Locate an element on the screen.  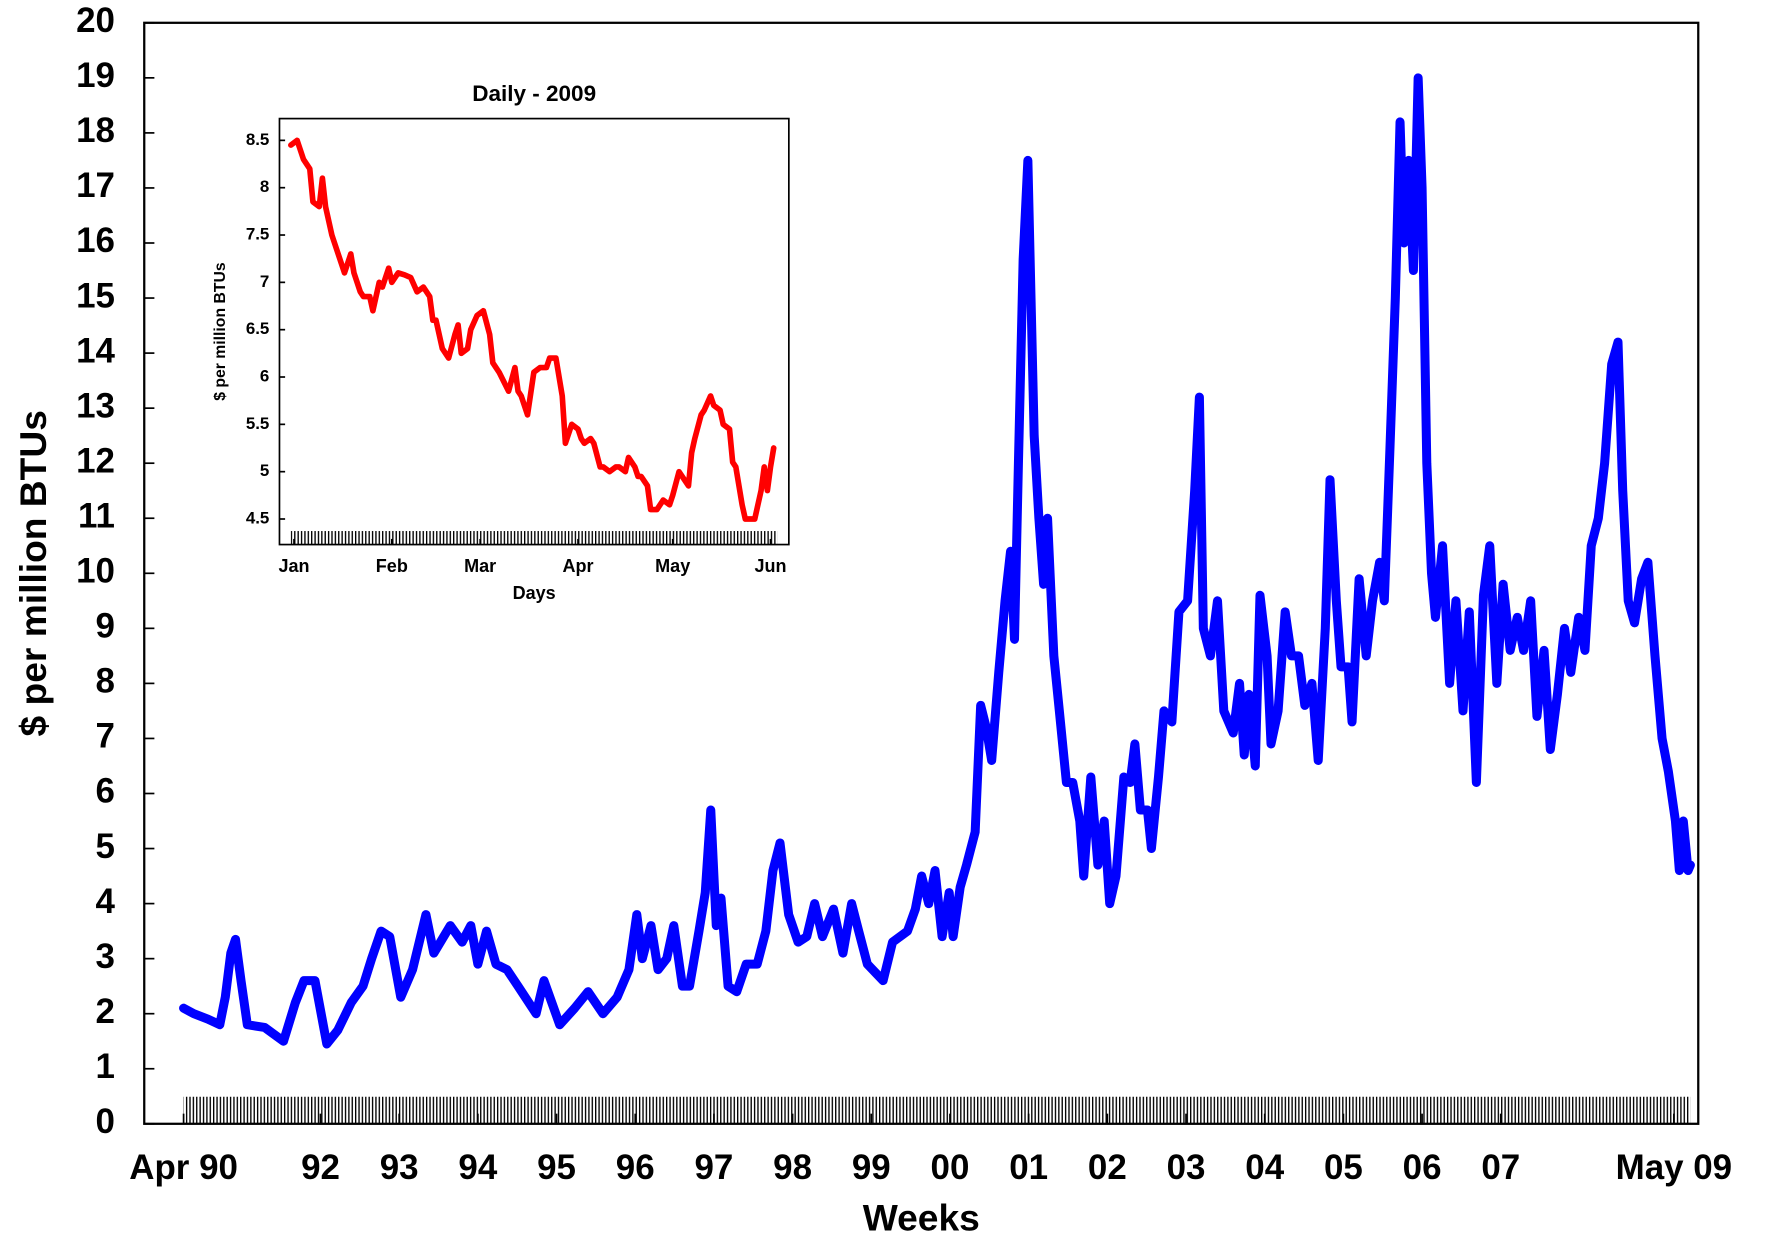
y-tick-label: 17 is located at coordinates (95, 185).